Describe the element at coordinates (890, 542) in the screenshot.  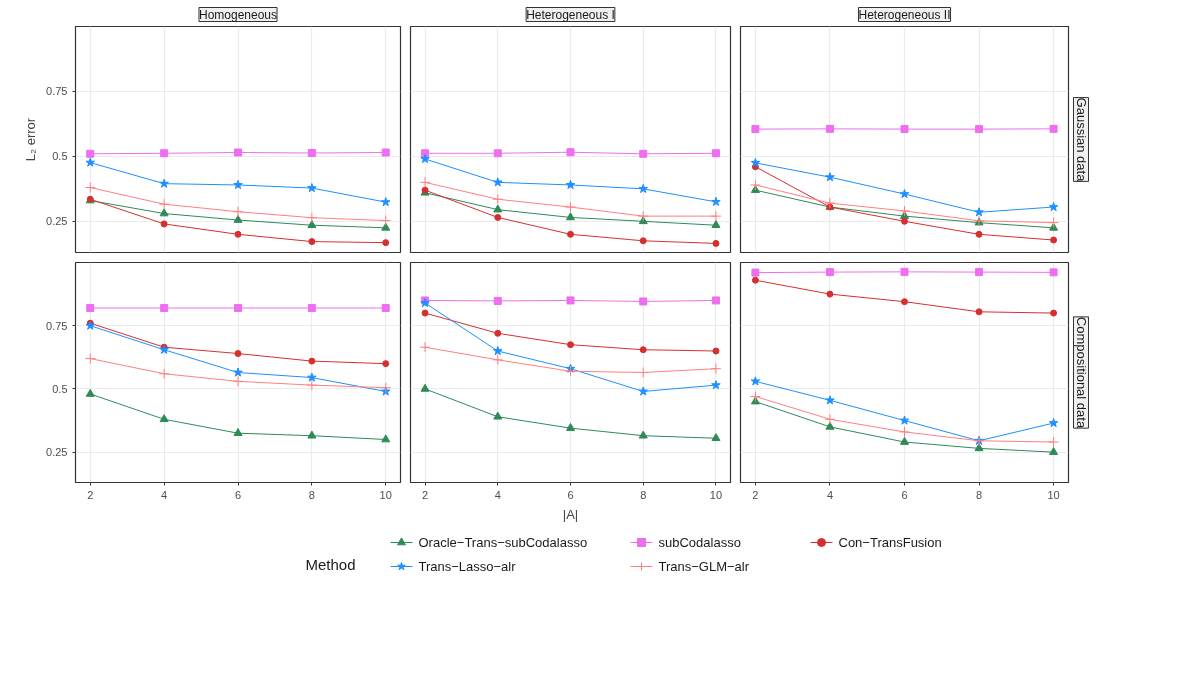
I see `legend-label: Con−TransFusion` at that location.